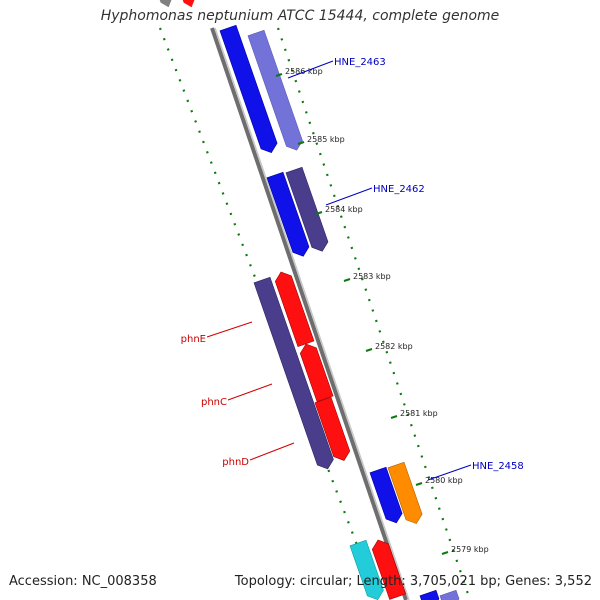  What do you see at coordinates (399, 189) in the screenshot?
I see `gene-label-hne_2462: HNE_2462` at bounding box center [399, 189].